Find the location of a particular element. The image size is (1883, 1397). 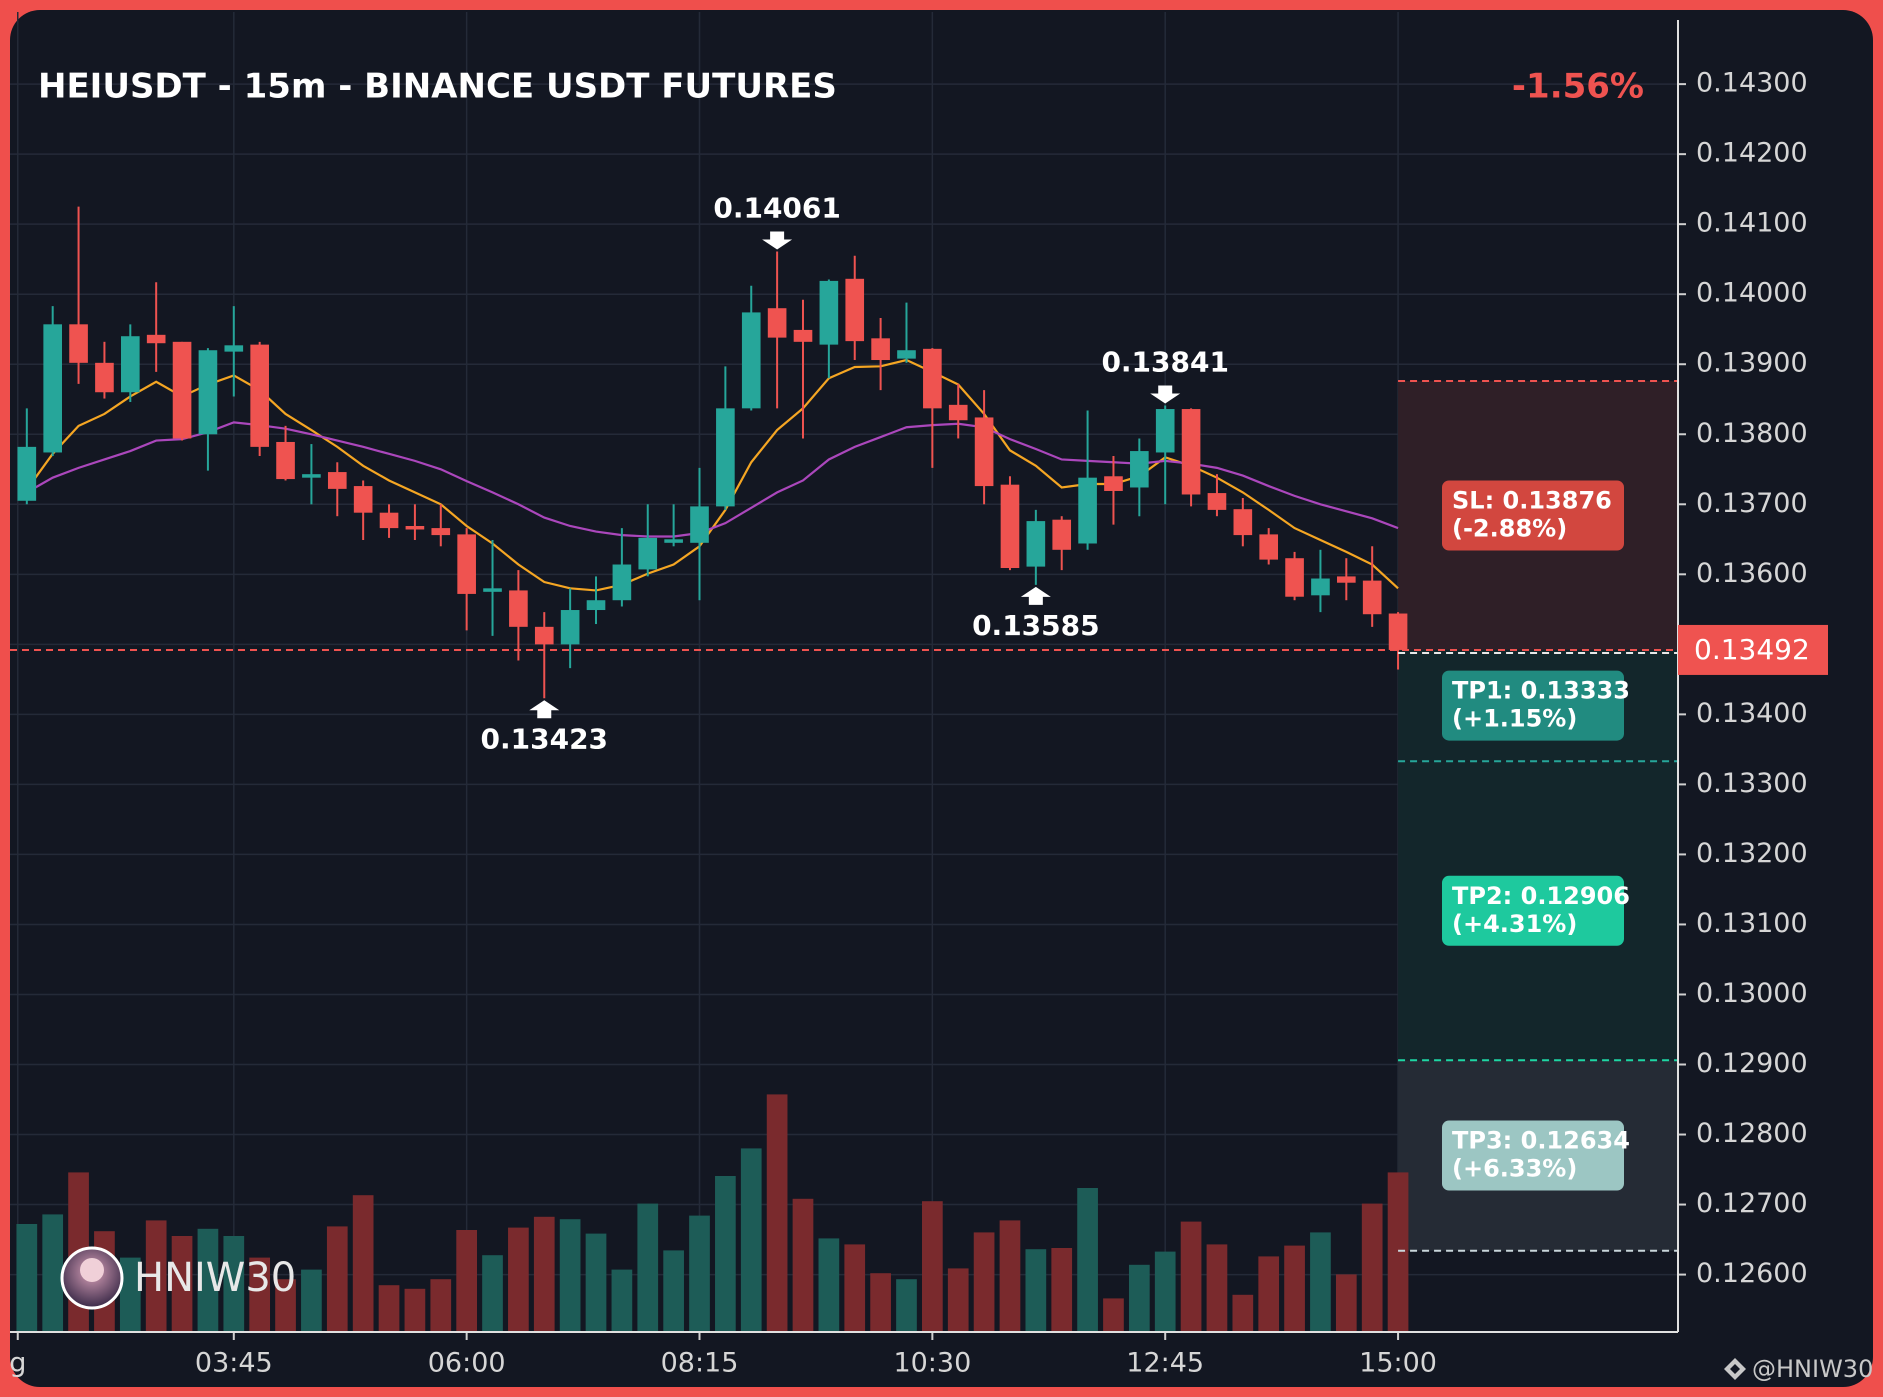

y-tick-label: 0.14200 is located at coordinates (1752, 153).